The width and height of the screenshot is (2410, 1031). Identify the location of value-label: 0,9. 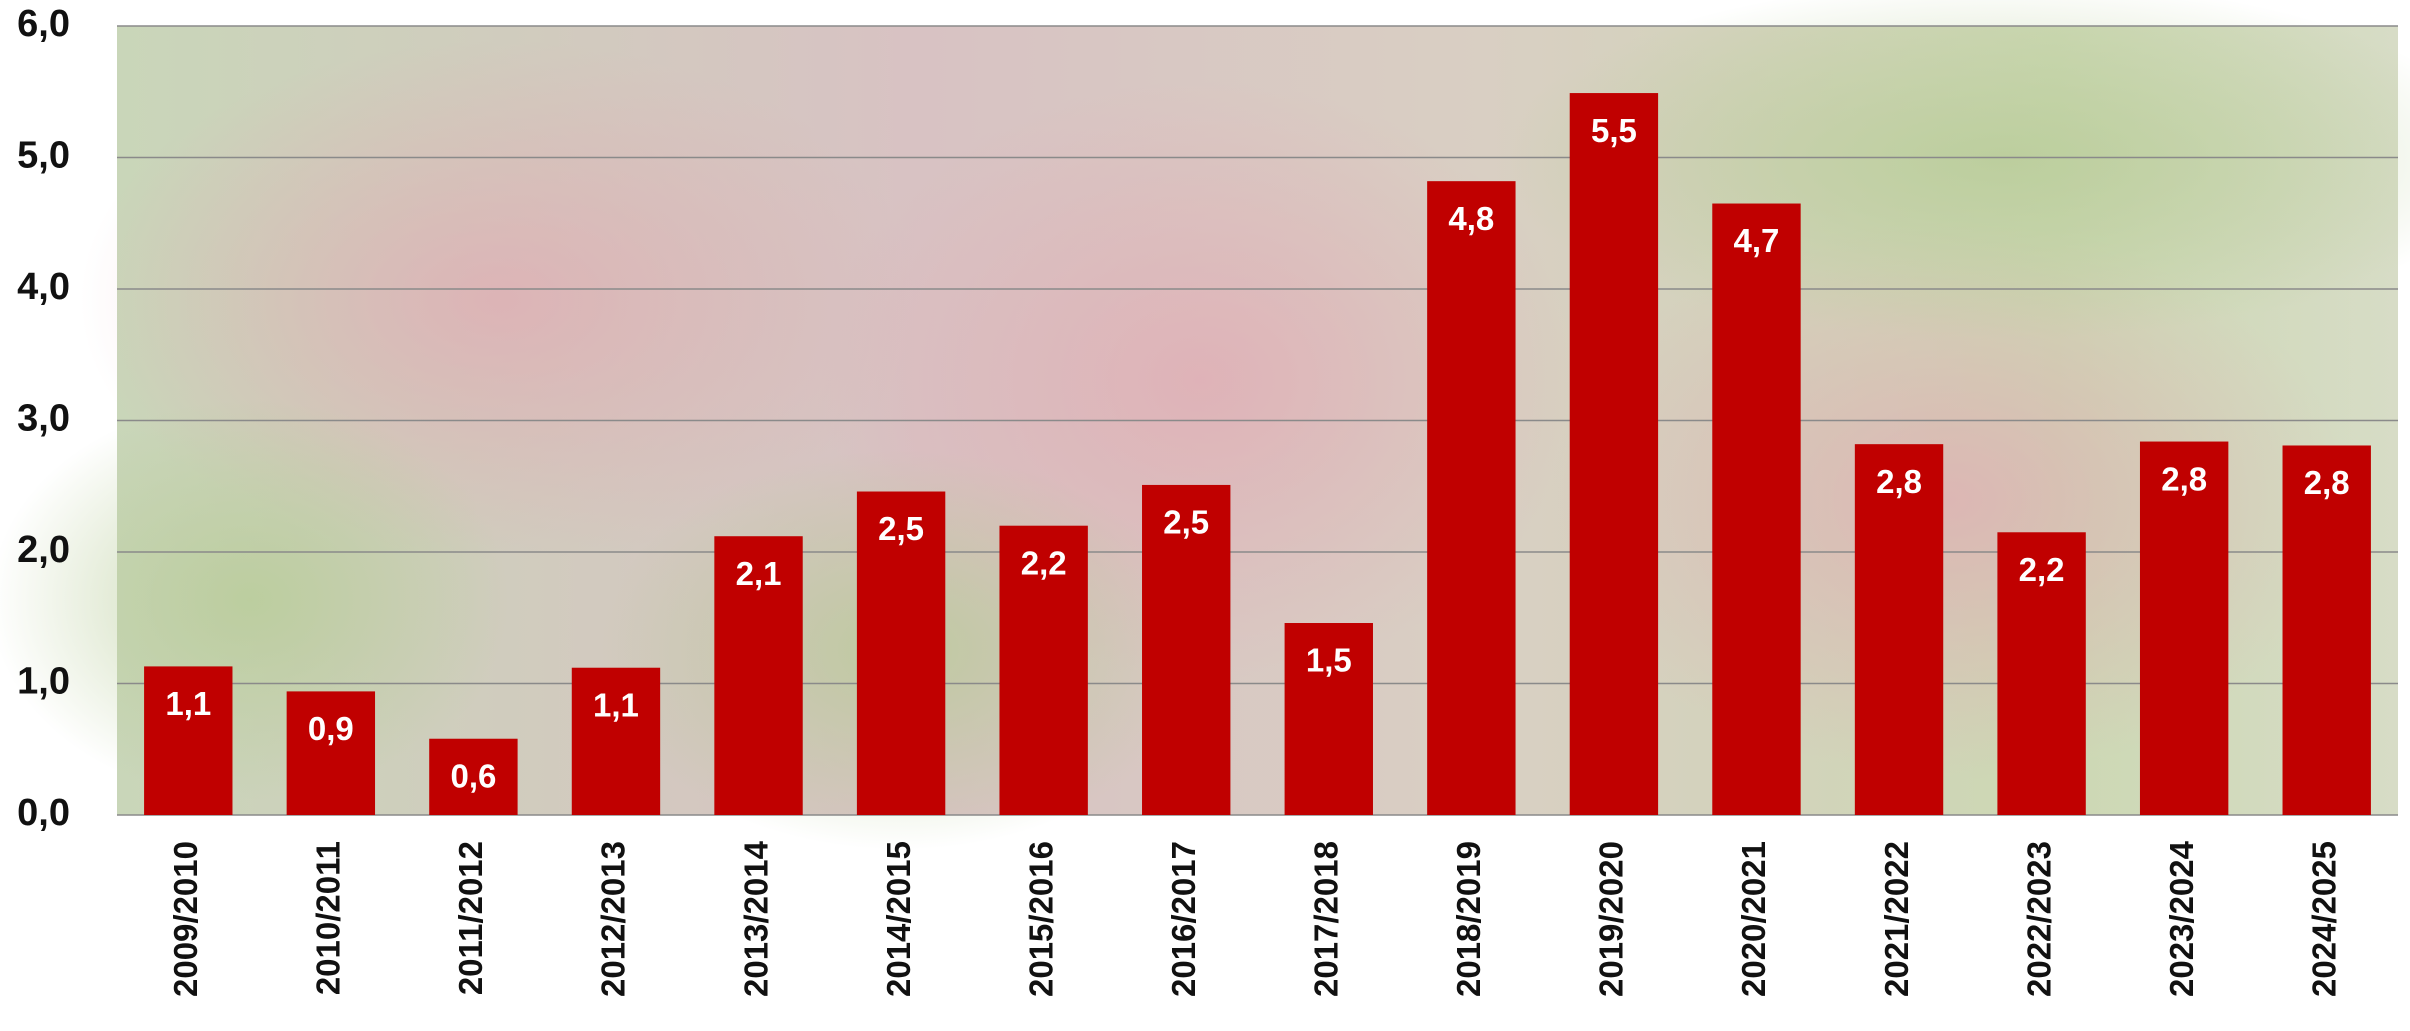
(331, 728).